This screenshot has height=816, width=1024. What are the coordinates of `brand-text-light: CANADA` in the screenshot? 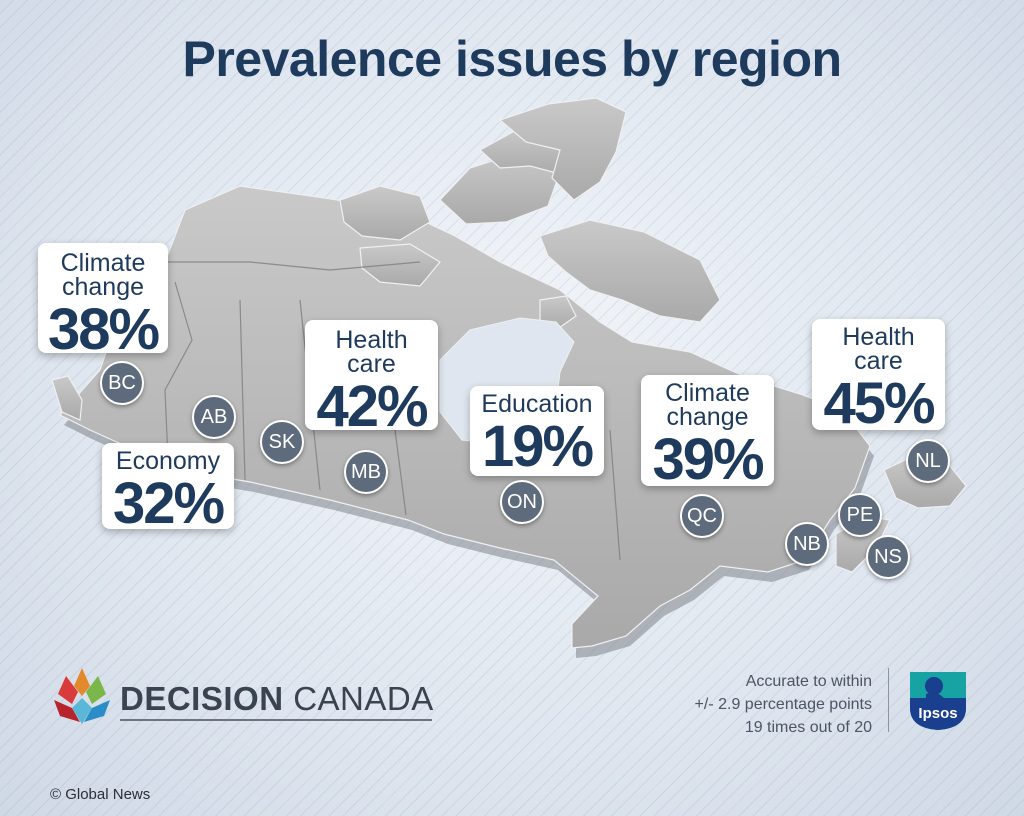 It's located at (358, 698).